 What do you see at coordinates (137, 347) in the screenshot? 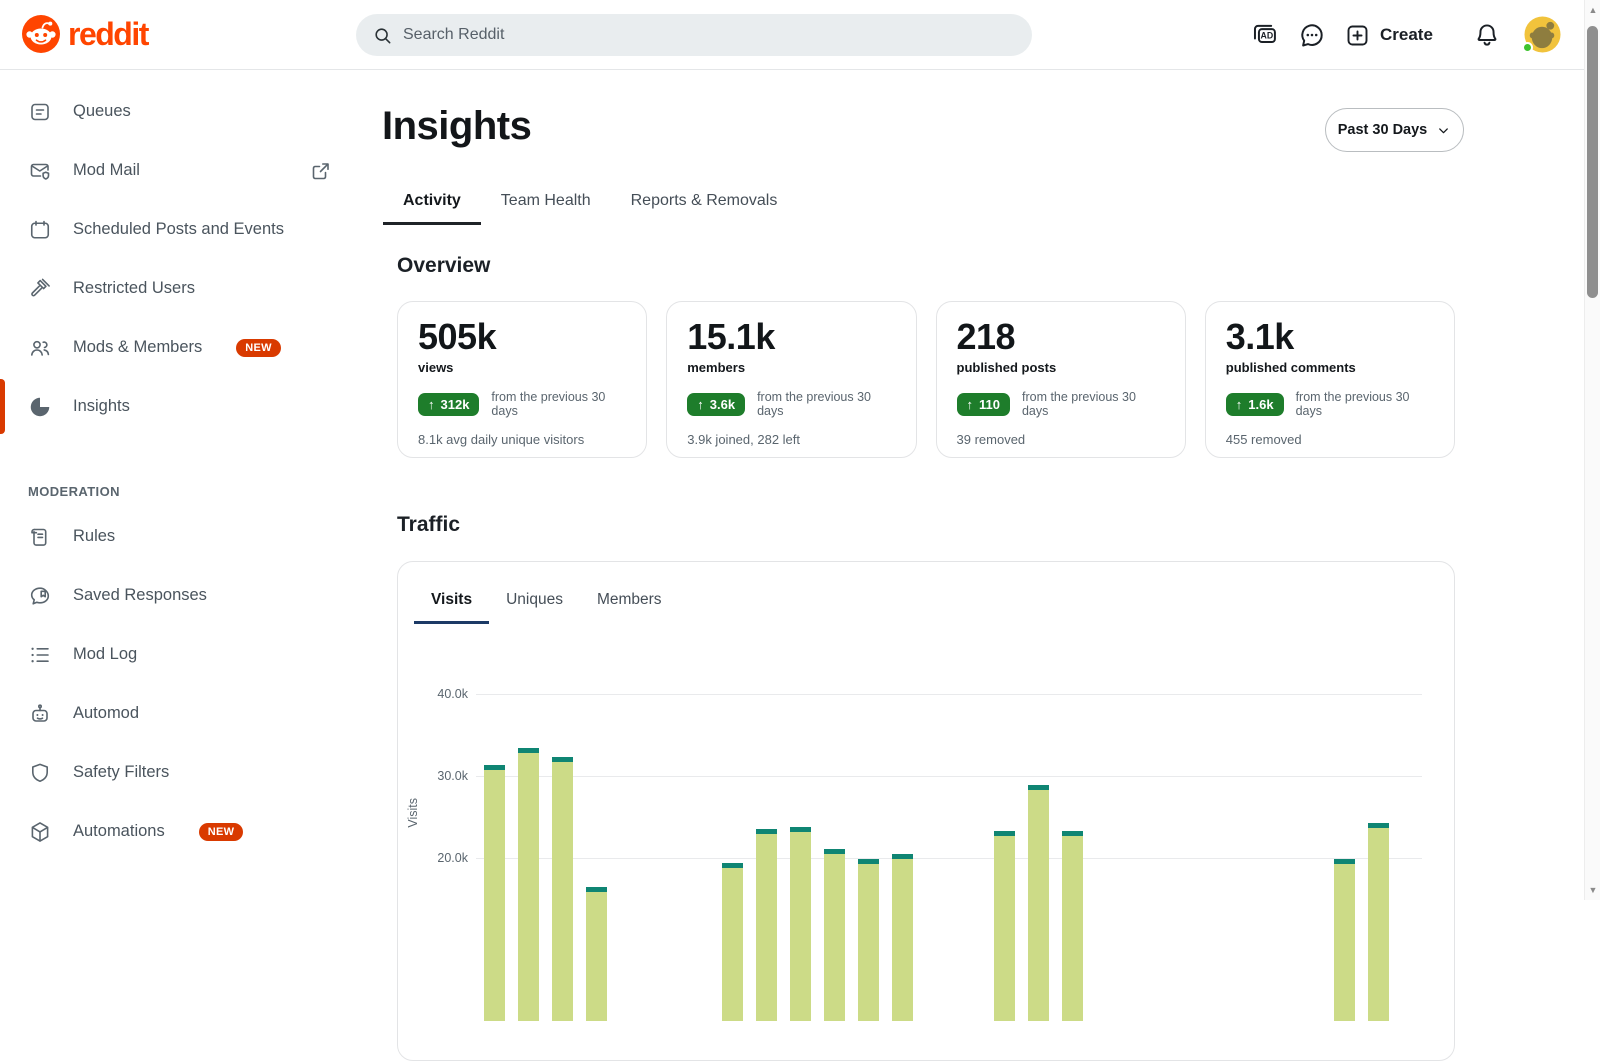
I see `sidebar-item-label: Mods & Members` at bounding box center [137, 347].